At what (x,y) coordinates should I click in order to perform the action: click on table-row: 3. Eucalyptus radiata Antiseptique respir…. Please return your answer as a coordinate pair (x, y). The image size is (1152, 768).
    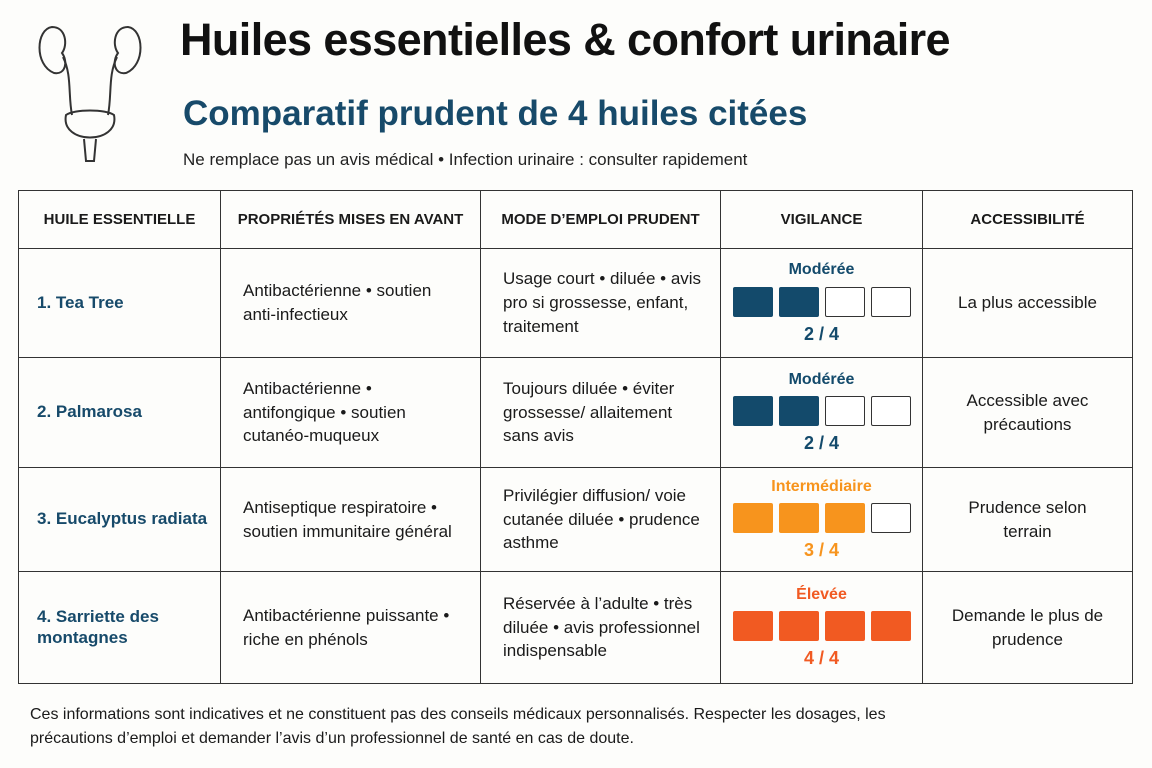
    Looking at the image, I should click on (575, 519).